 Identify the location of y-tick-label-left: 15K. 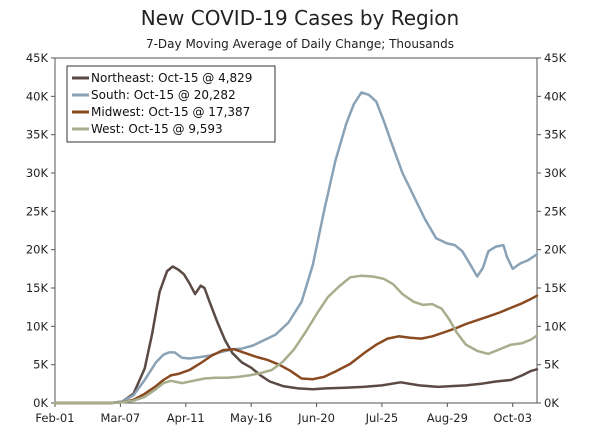
(37, 288).